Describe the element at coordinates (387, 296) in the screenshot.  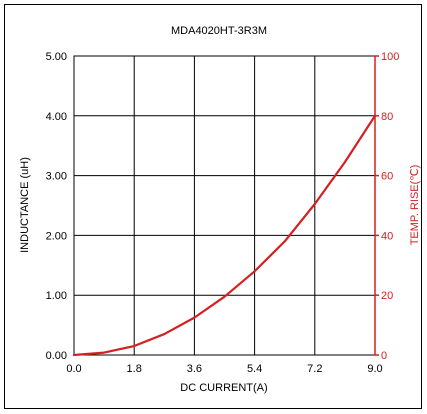
I see `y2-tick-label: 20` at that location.